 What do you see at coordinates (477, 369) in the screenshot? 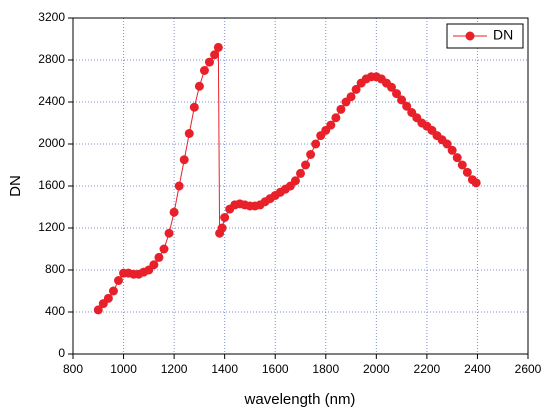
I see `x-tick-label: 2400` at bounding box center [477, 369].